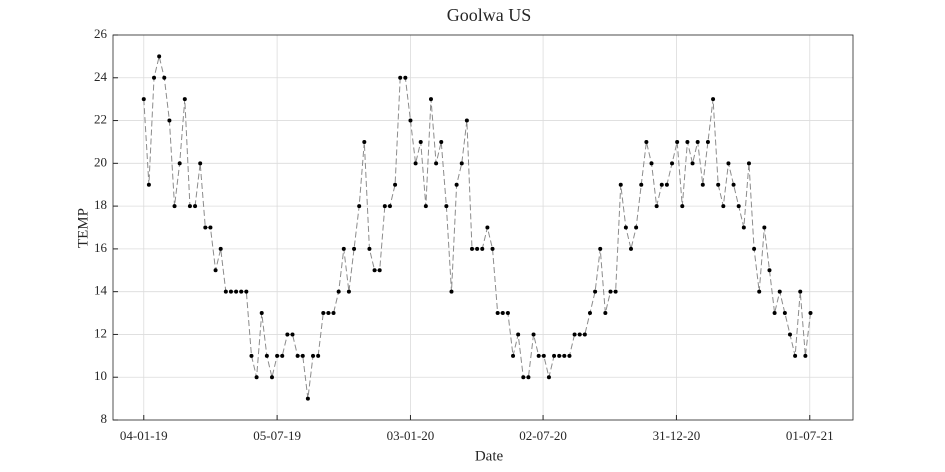 The height and width of the screenshot is (472, 945). What do you see at coordinates (144, 435) in the screenshot?
I see `x-tick-label: 04-01-19` at bounding box center [144, 435].